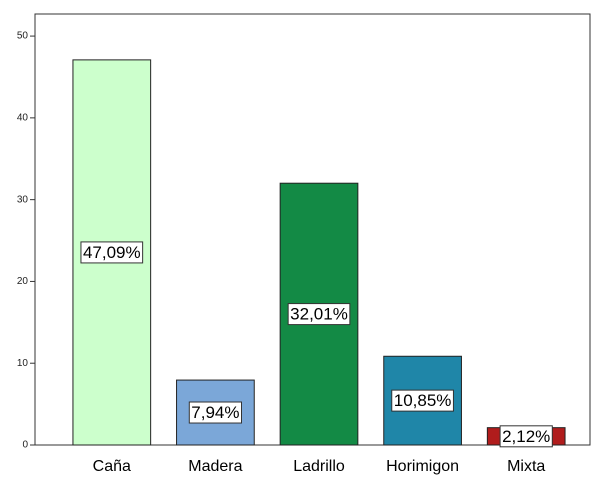 The image size is (593, 477). What do you see at coordinates (215, 466) in the screenshot?
I see `x-tick-label: Madera` at bounding box center [215, 466].